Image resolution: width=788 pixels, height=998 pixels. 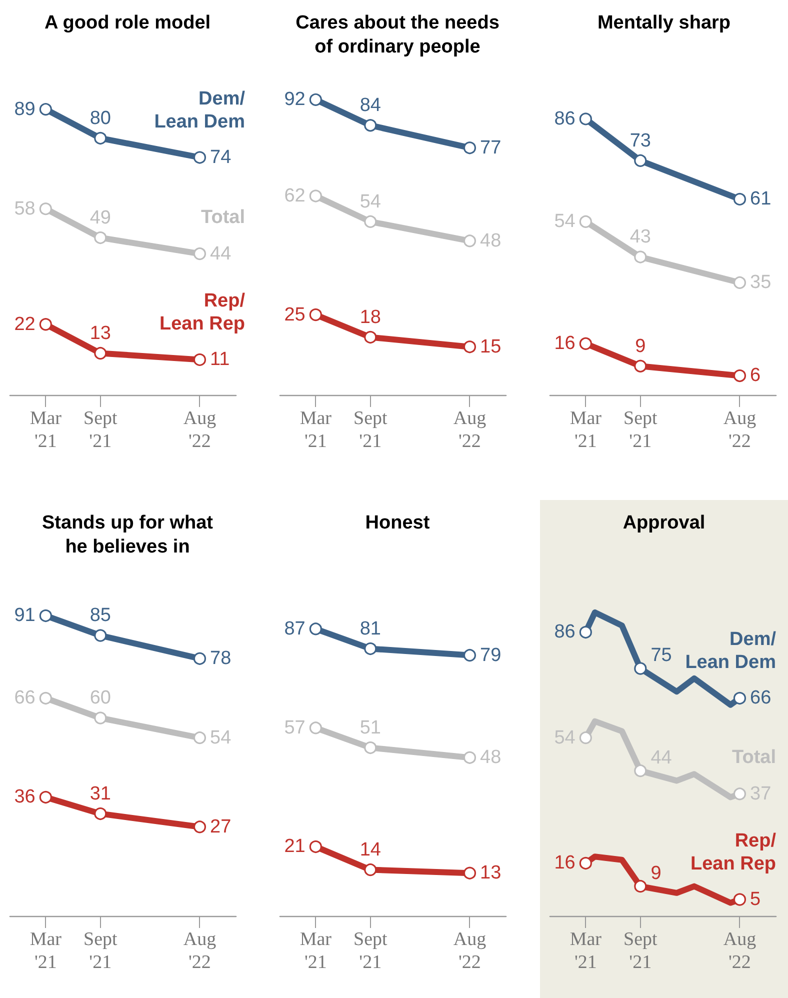 I want to click on data-label: 6, so click(x=755, y=375).